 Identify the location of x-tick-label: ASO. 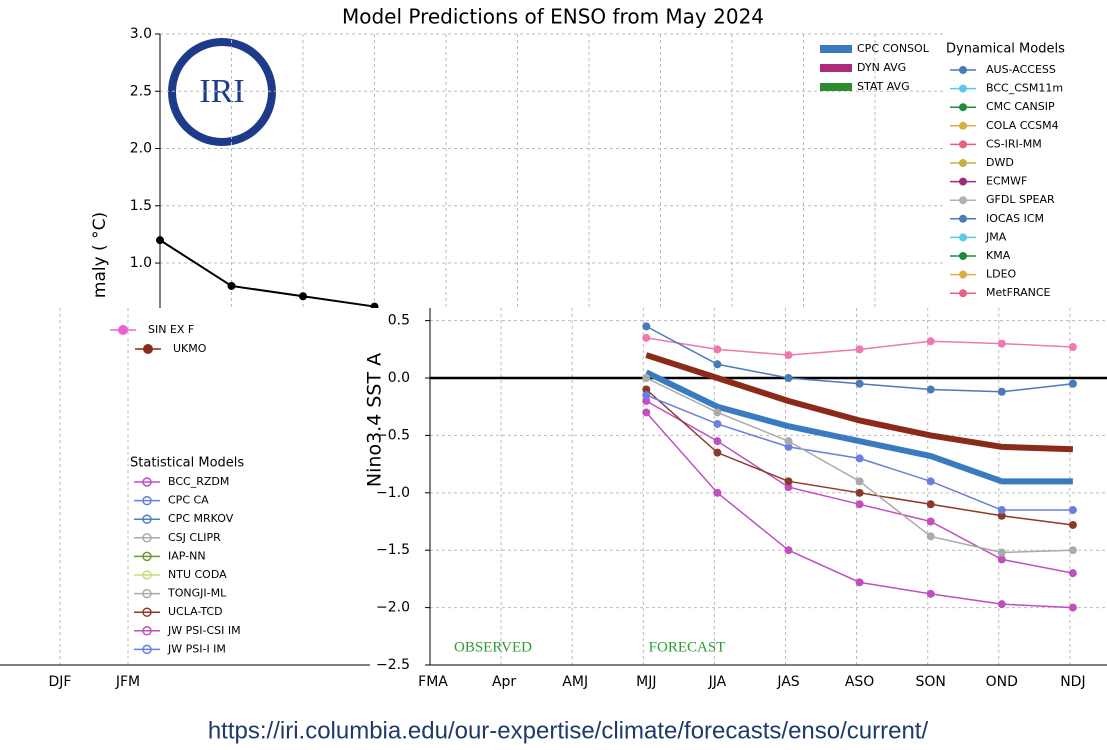
(859, 682).